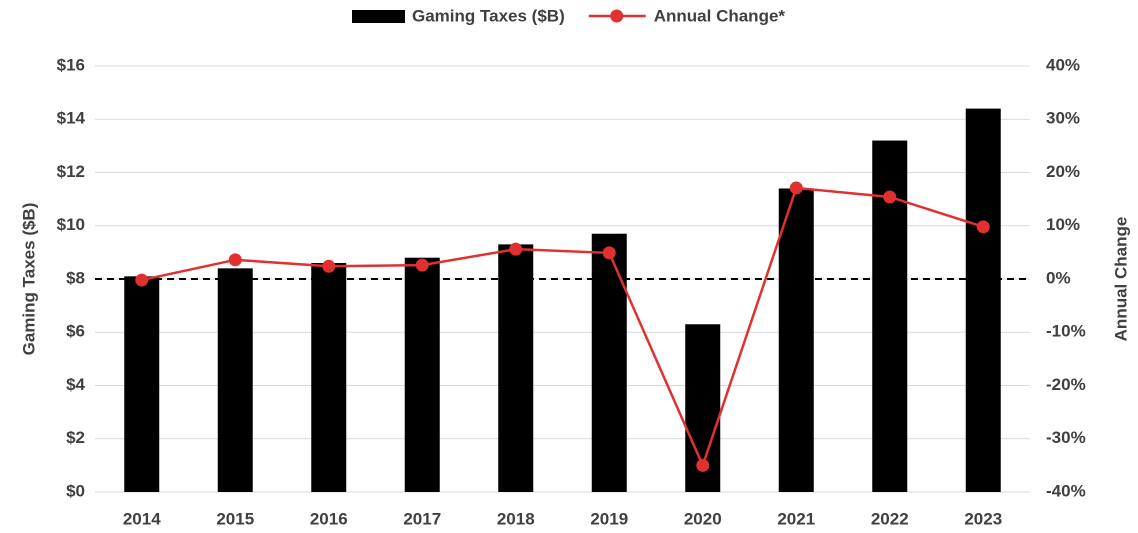  What do you see at coordinates (1058, 277) in the screenshot?
I see `y2-tick-label: 0%` at bounding box center [1058, 277].